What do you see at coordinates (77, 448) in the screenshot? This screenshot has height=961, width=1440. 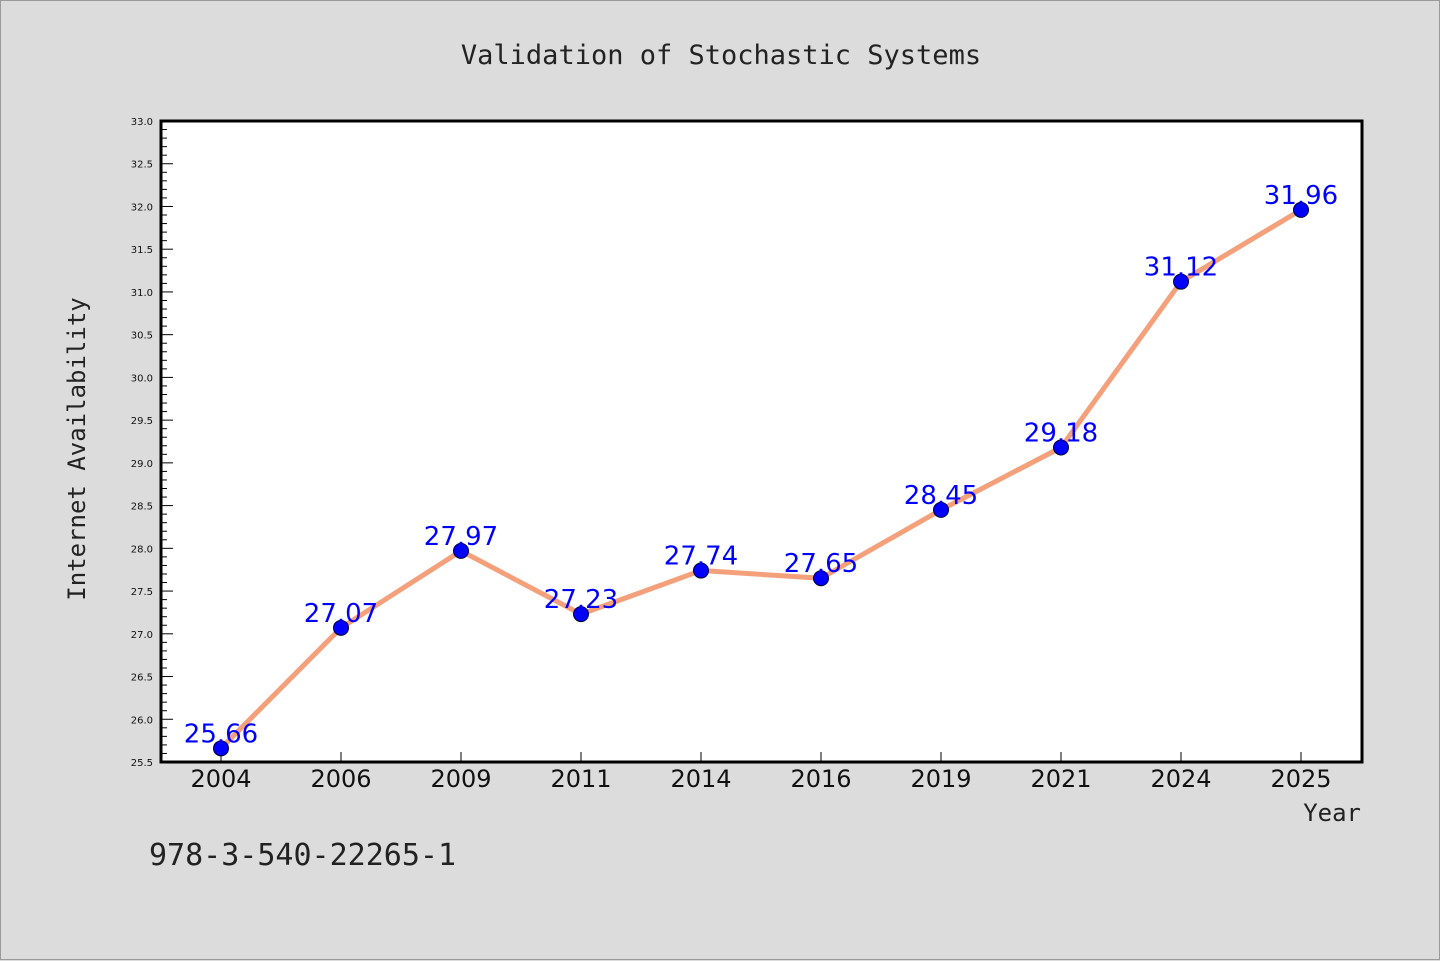 I see `y-axis-label: Internet Availability` at bounding box center [77, 448].